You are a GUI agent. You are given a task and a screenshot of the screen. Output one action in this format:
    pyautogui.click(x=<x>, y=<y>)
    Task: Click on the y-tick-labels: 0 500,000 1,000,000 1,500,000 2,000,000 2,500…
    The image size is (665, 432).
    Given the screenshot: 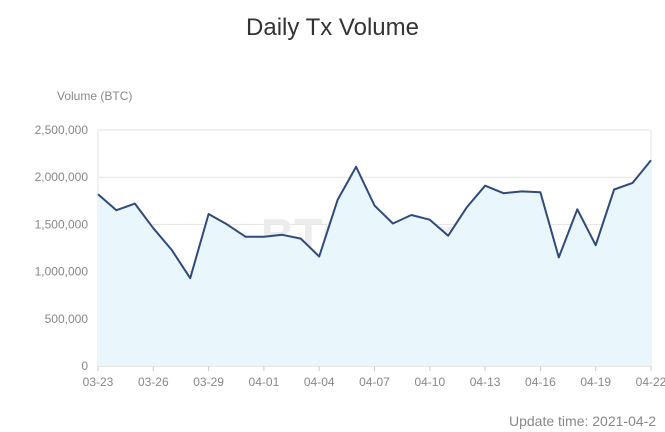 What is the action you would take?
    pyautogui.click(x=62, y=248)
    